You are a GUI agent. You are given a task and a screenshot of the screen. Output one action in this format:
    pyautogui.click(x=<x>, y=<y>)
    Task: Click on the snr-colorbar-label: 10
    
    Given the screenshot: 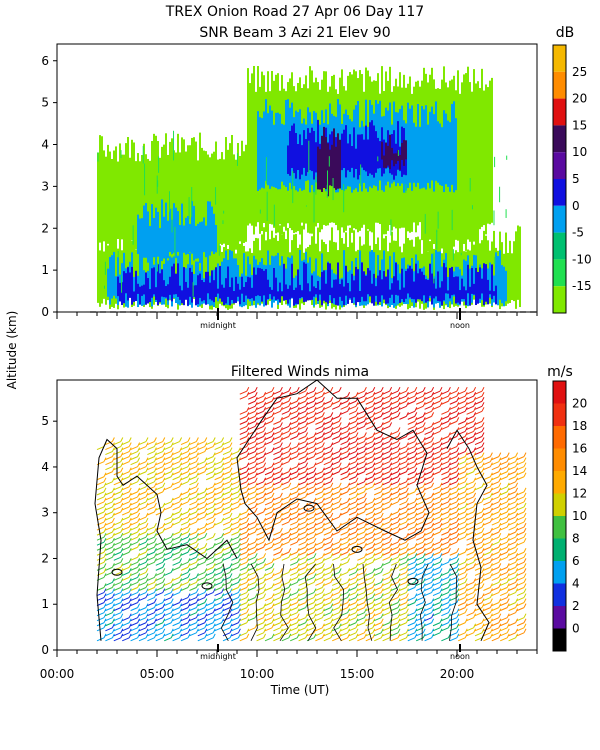 What is the action you would take?
    pyautogui.click(x=579, y=152)
    